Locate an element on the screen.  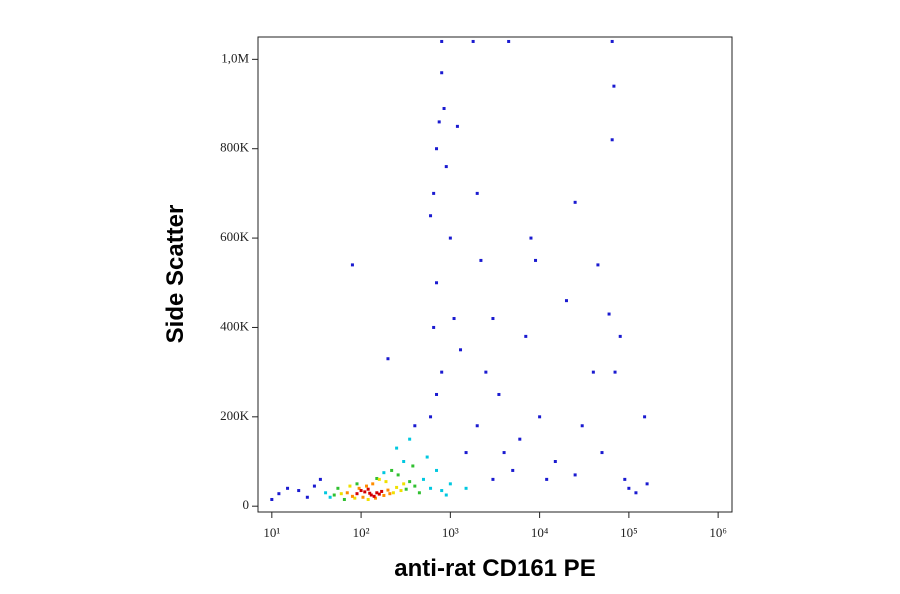
x-tick-label: 10² is located at coordinates (361, 532).